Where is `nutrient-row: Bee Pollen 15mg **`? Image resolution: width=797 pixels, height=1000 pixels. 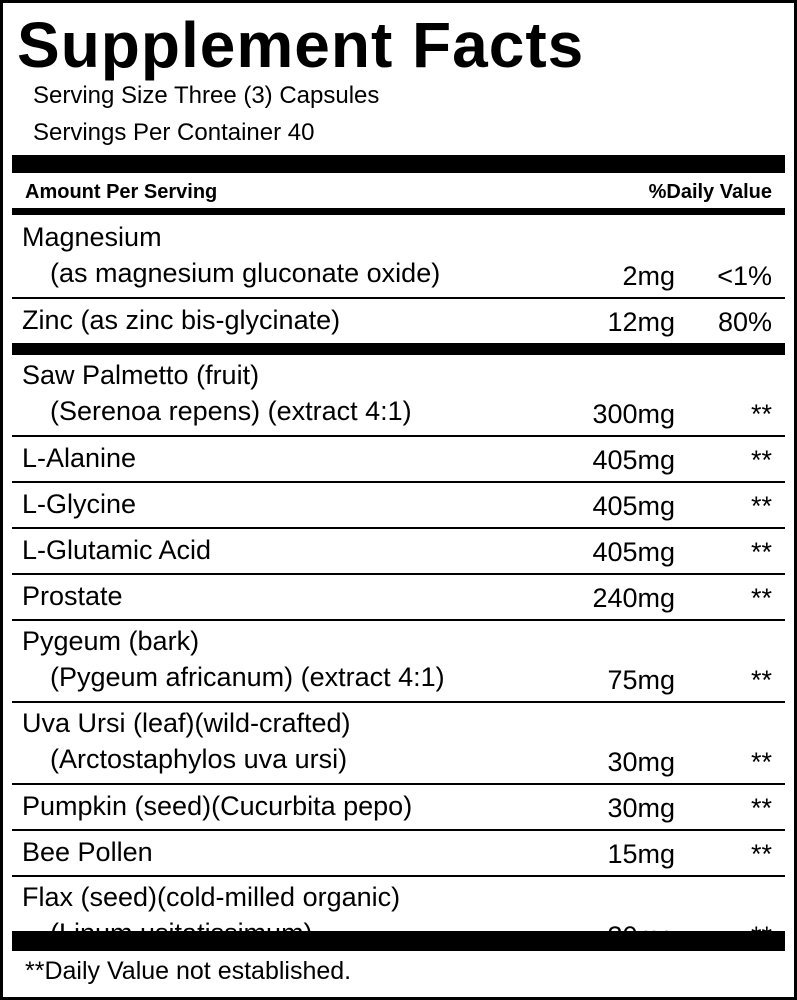 nutrient-row: Bee Pollen 15mg ** is located at coordinates (398, 854).